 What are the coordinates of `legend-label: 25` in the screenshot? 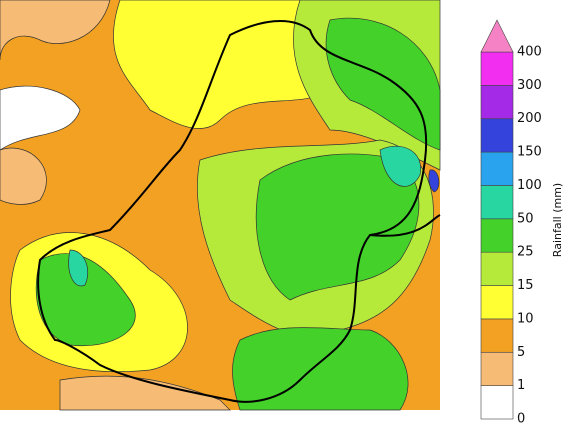 It's located at (525, 252).